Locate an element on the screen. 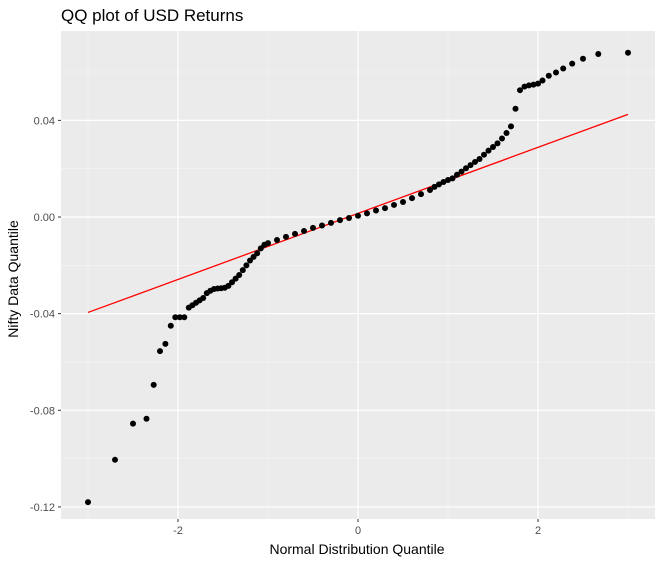 Image resolution: width=662 pixels, height=565 pixels. y-tick-label: 0.04 is located at coordinates (44, 121).